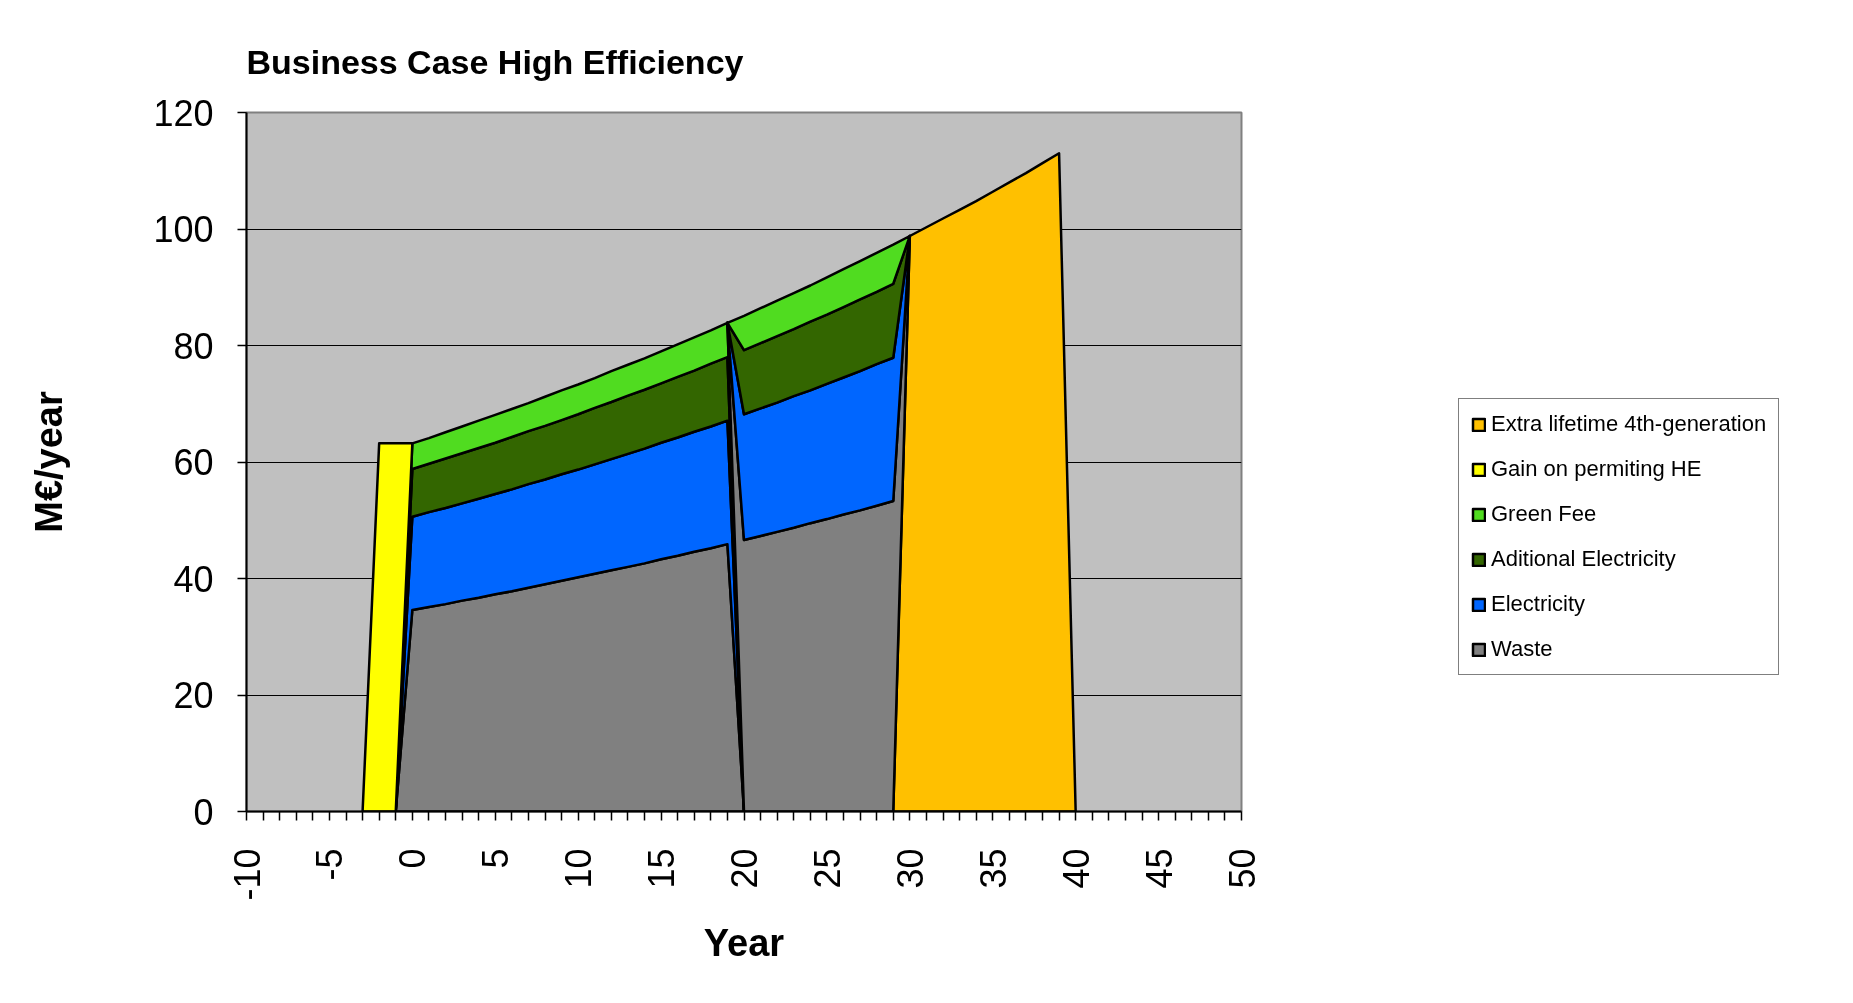 This screenshot has height=1003, width=1853. Describe the element at coordinates (744, 868) in the screenshot. I see `x-tick-label: 20` at that location.